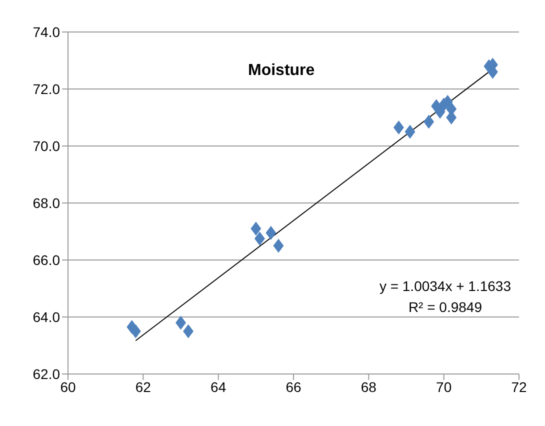 The image size is (545, 426). I want to click on x-tick-label: 60, so click(68, 386).